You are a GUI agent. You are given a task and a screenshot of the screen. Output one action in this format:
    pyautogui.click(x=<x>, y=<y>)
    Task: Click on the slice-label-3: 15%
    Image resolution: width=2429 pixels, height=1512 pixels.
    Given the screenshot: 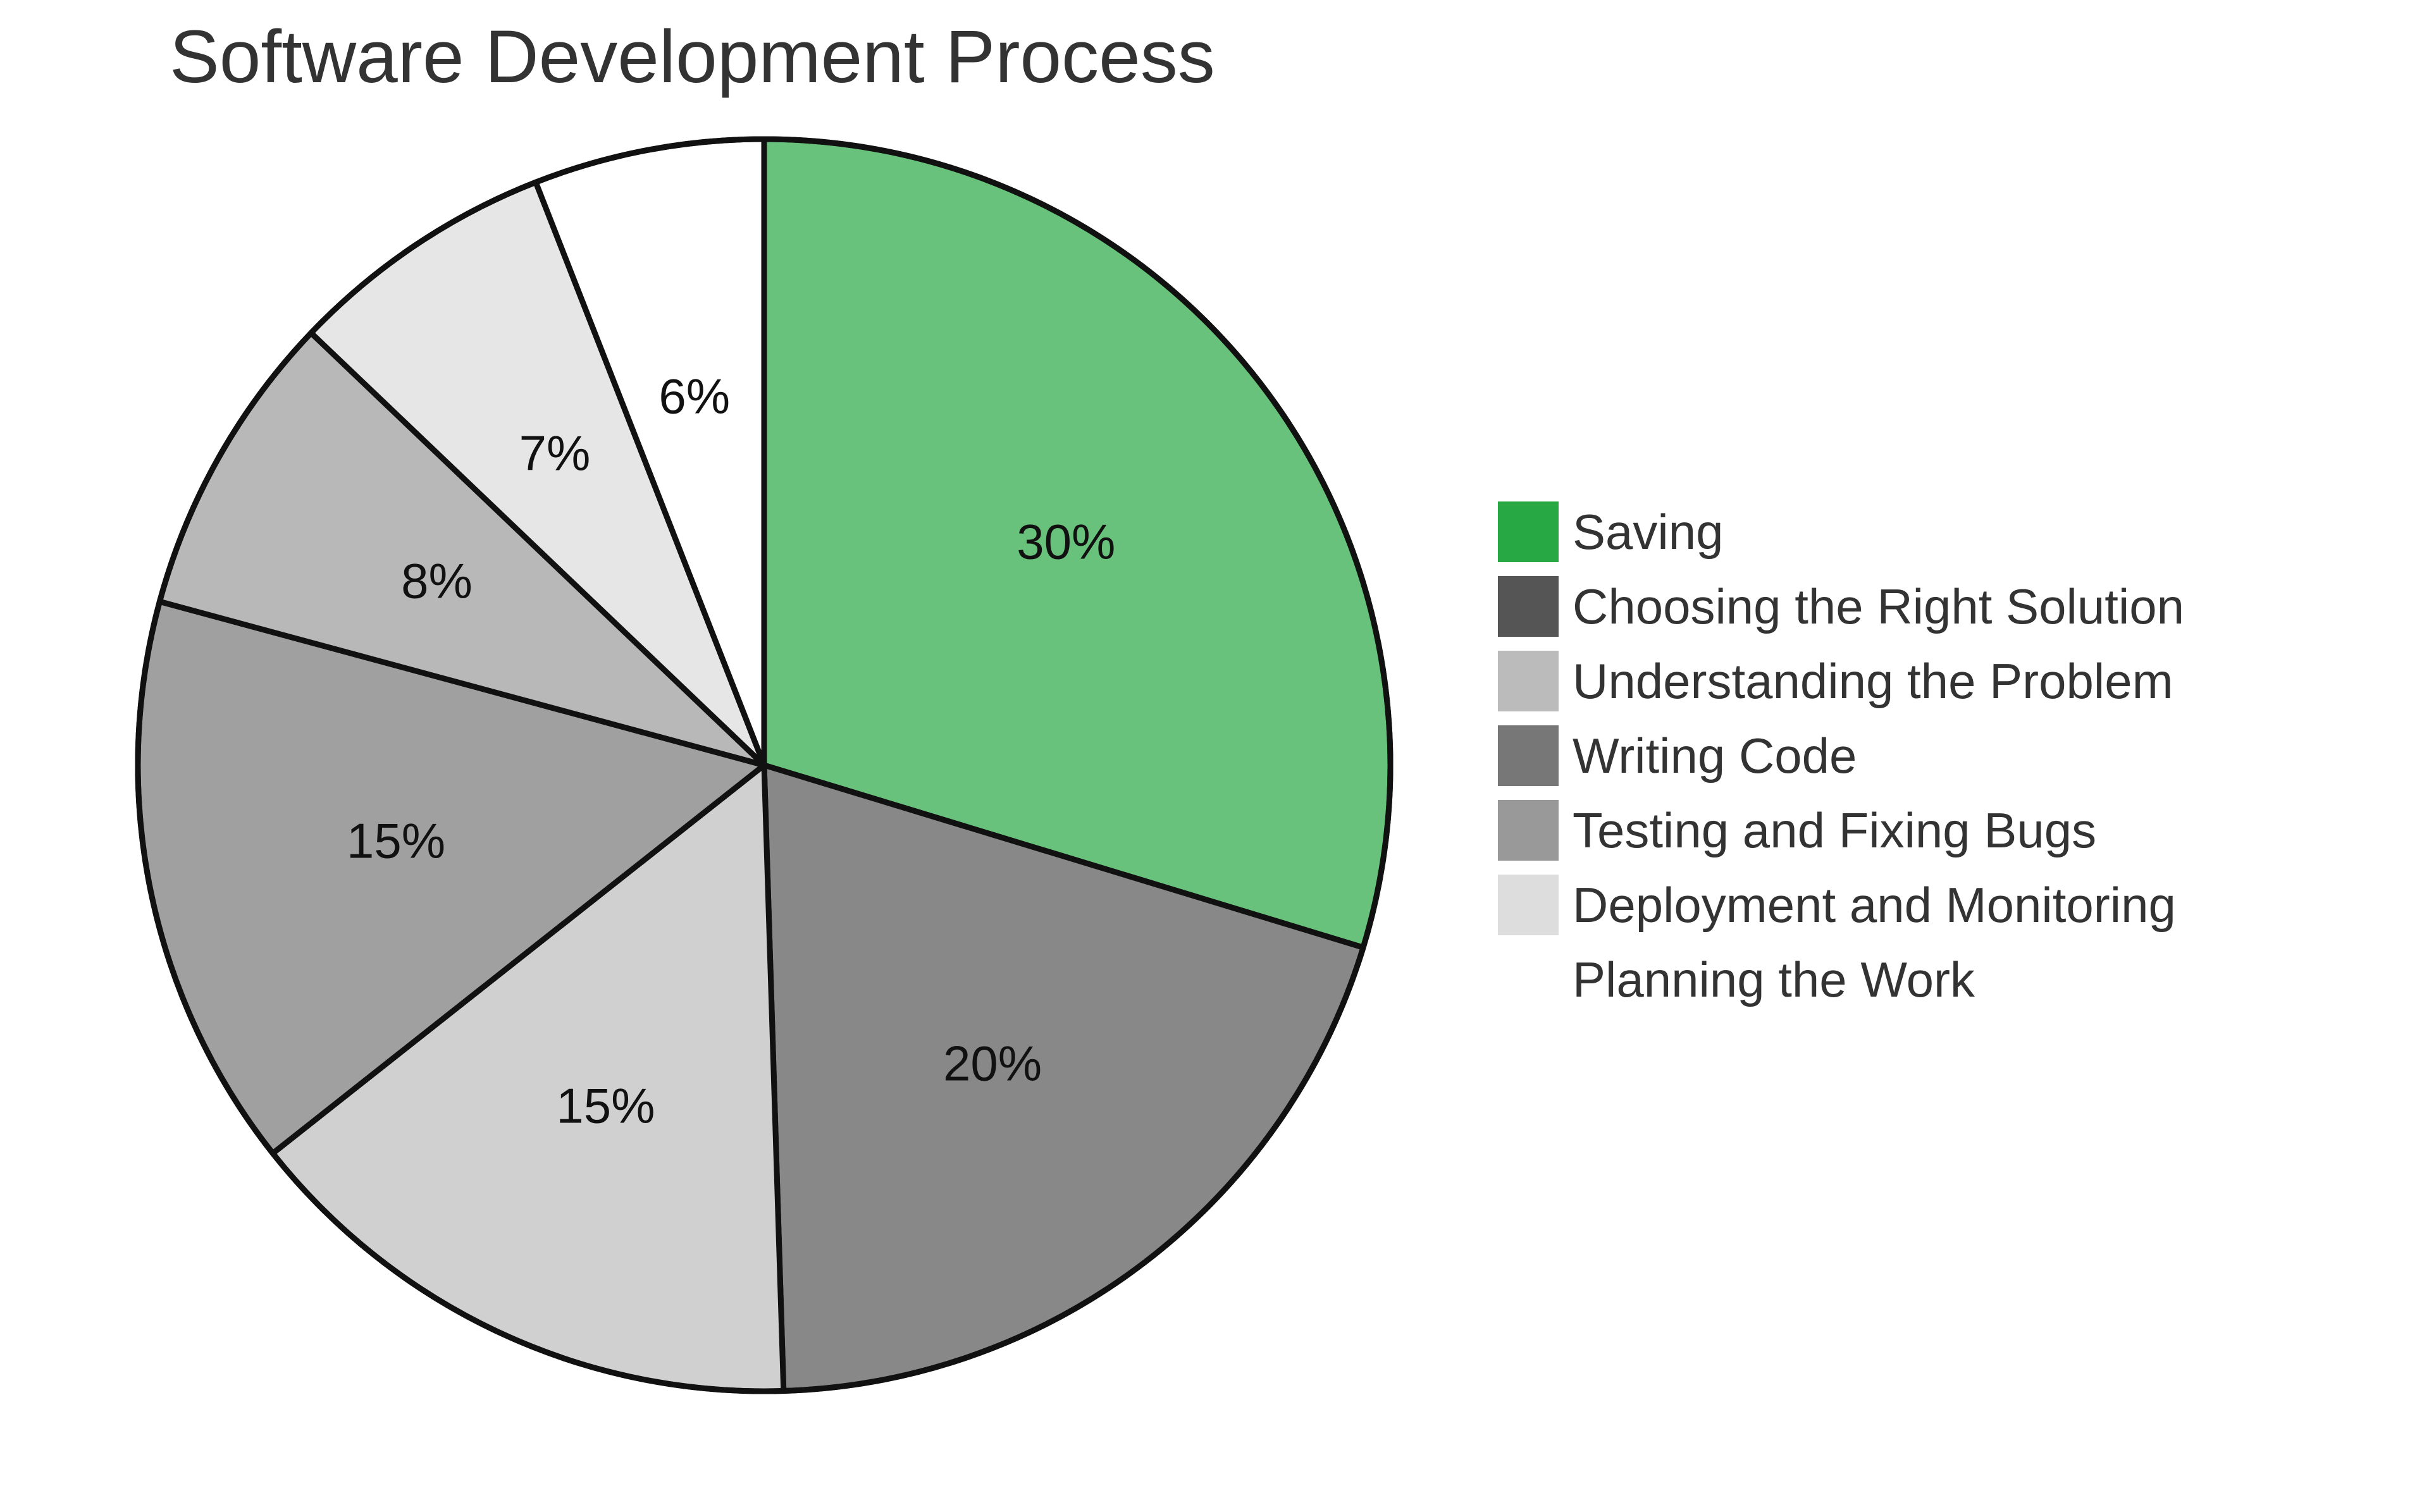 What is the action you would take?
    pyautogui.click(x=605, y=1106)
    